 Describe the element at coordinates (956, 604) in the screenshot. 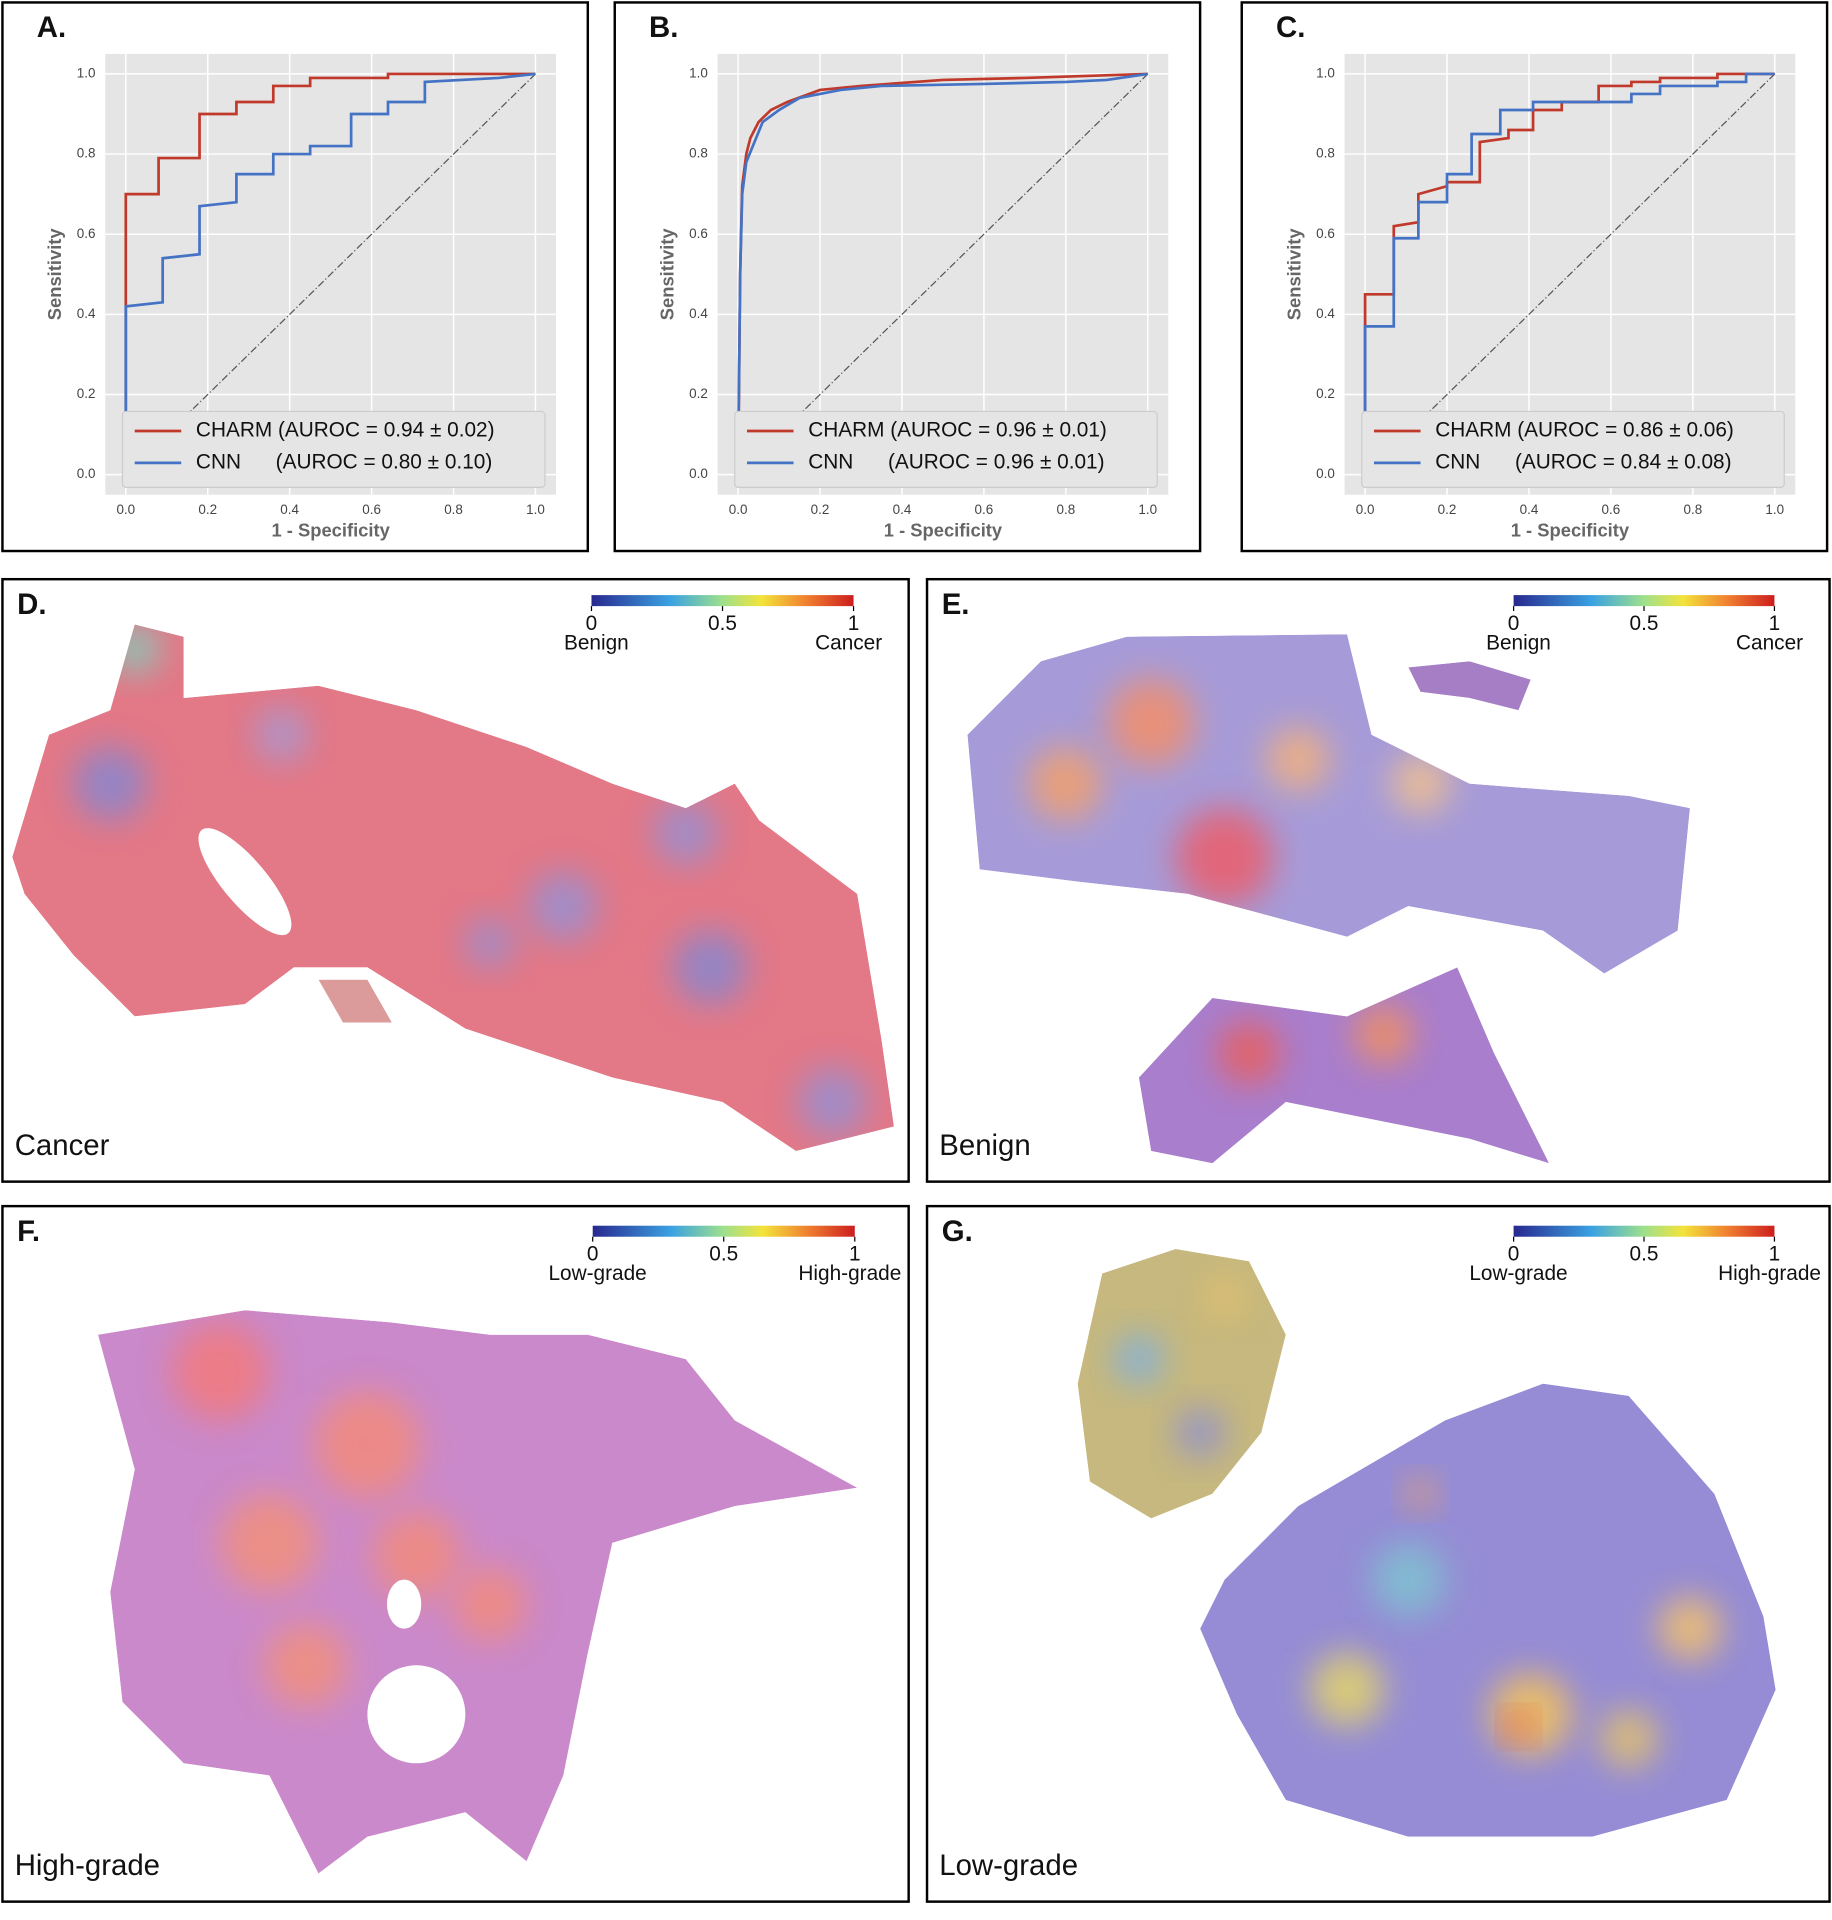

I see `panel-label: E.` at that location.